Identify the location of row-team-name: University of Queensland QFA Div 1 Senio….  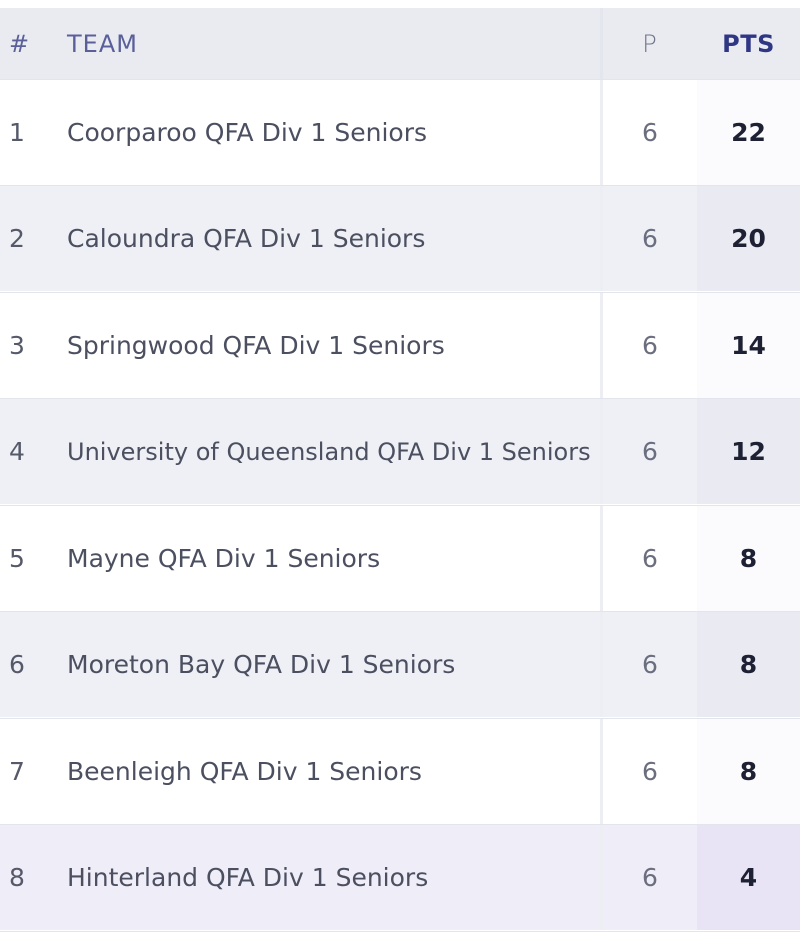
(329, 451).